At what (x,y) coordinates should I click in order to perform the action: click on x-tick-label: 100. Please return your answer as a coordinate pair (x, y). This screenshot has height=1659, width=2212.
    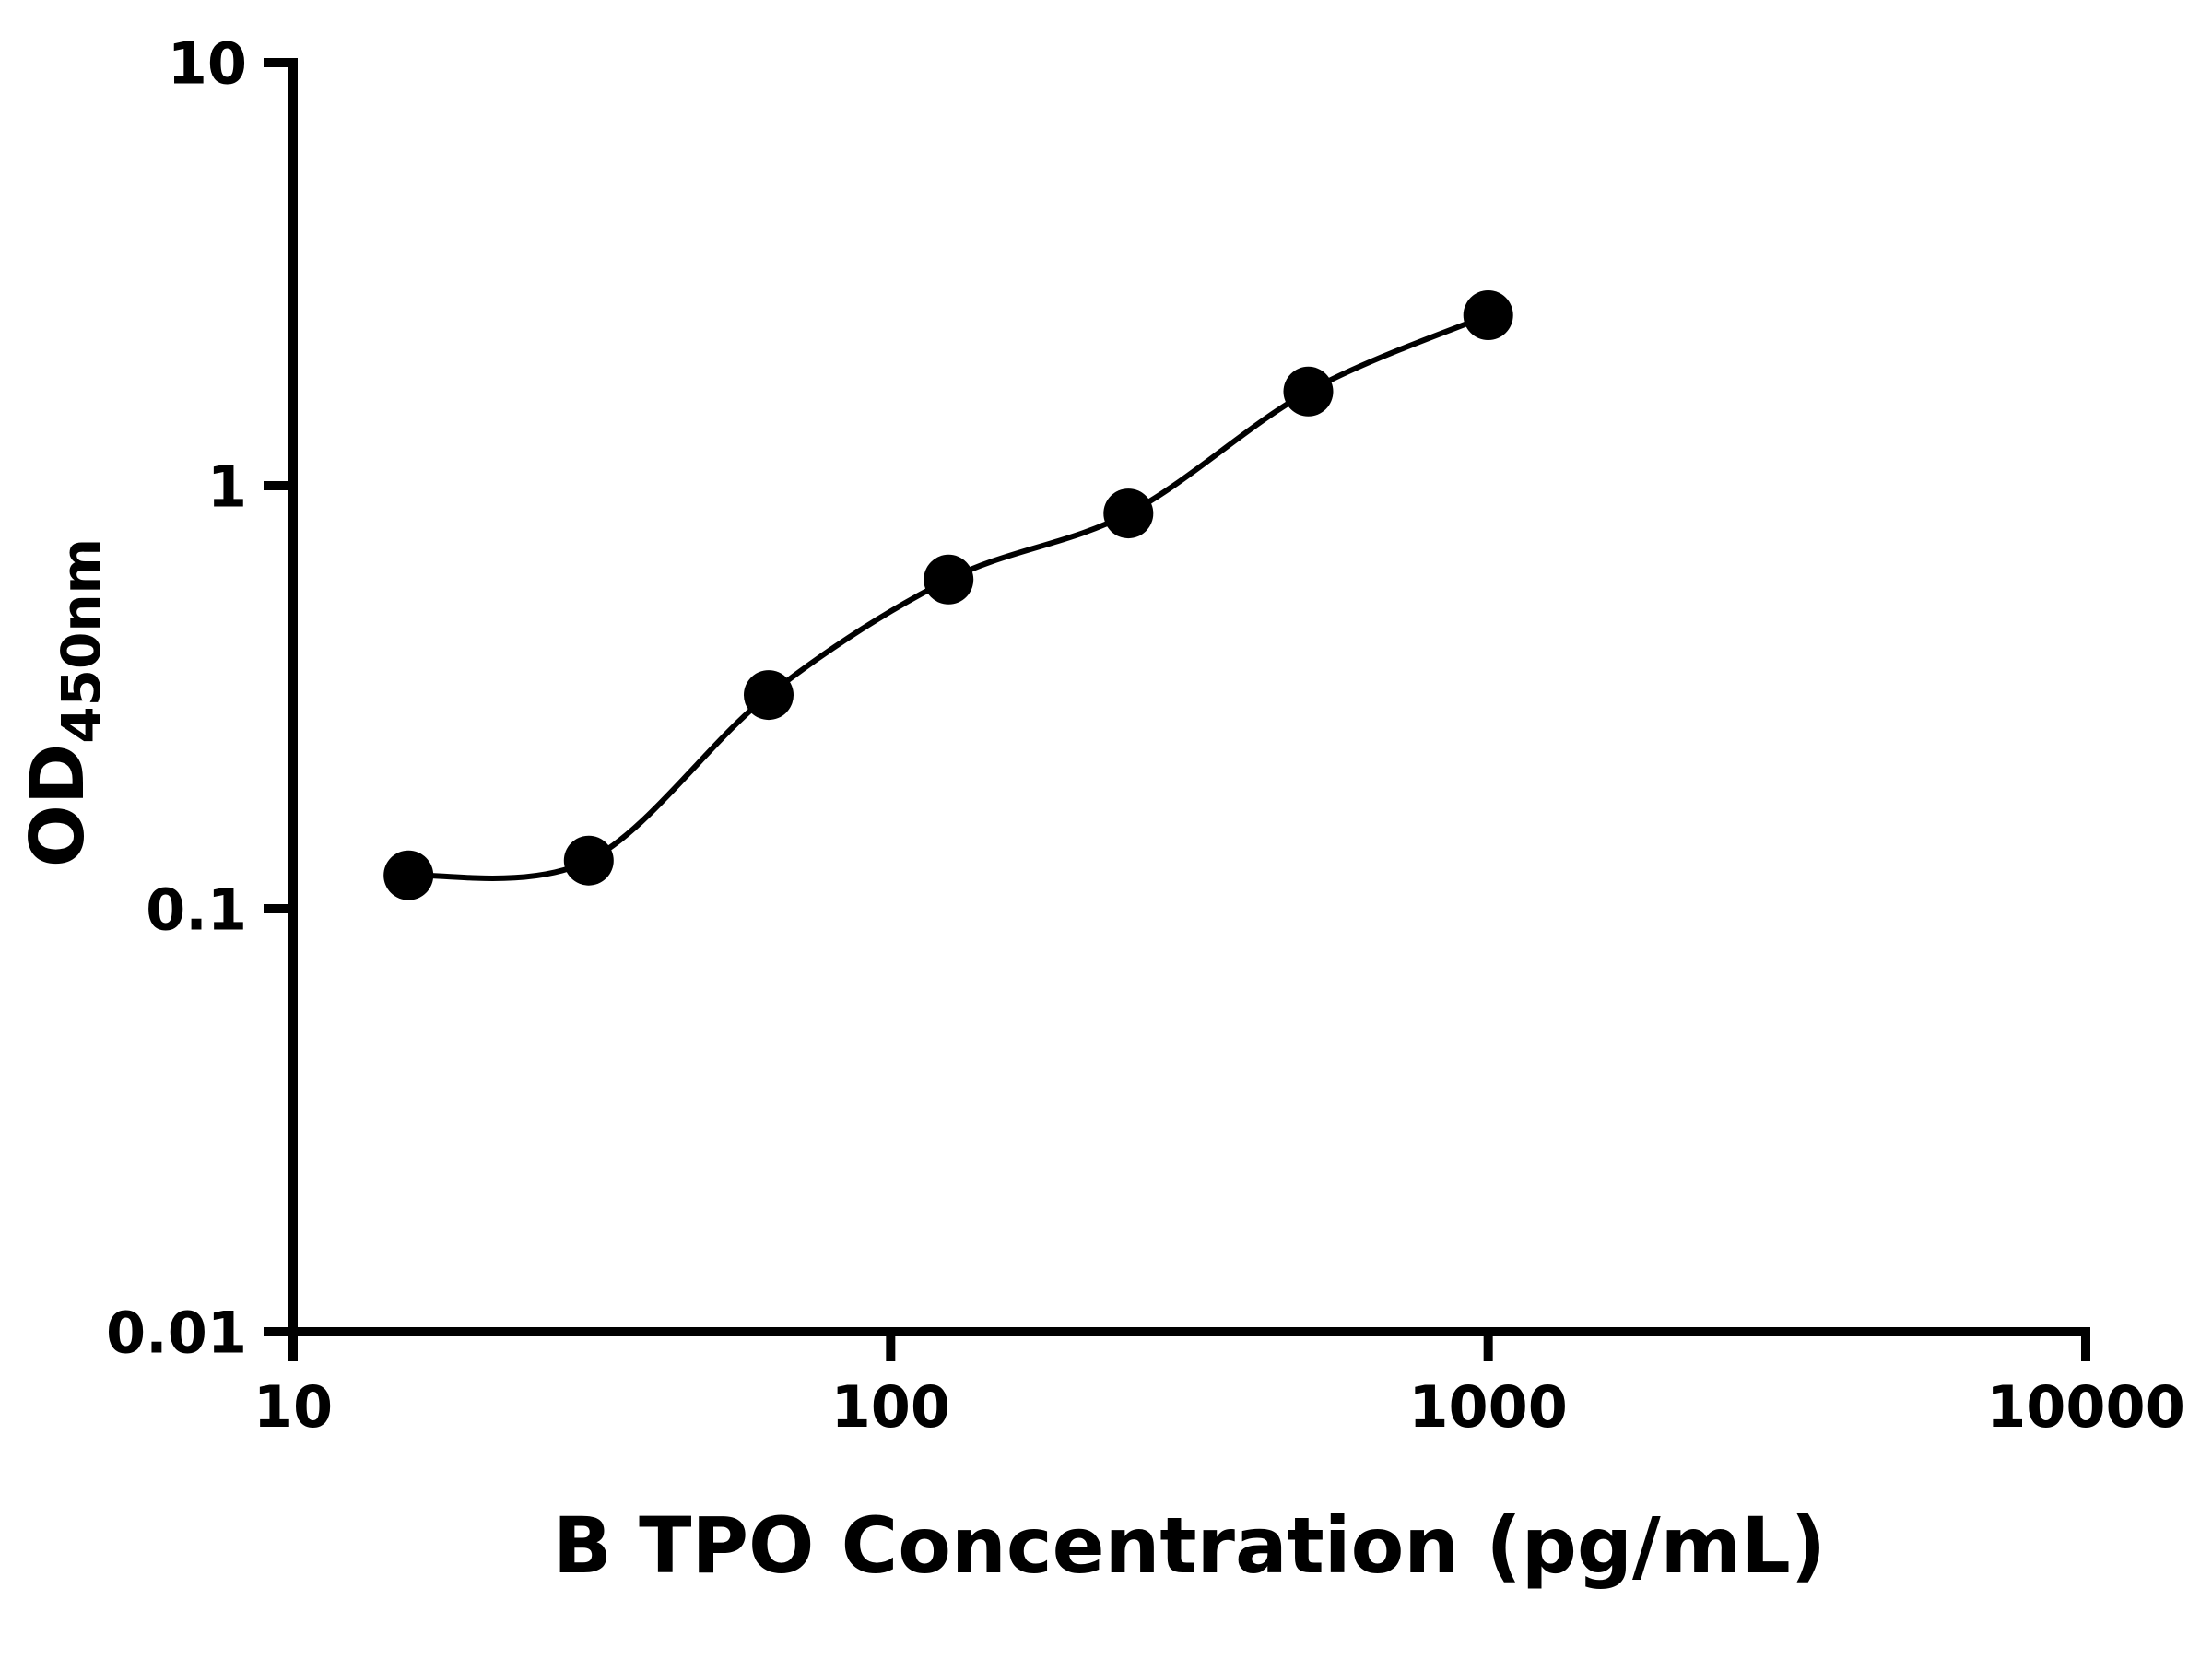
    Looking at the image, I should click on (890, 1407).